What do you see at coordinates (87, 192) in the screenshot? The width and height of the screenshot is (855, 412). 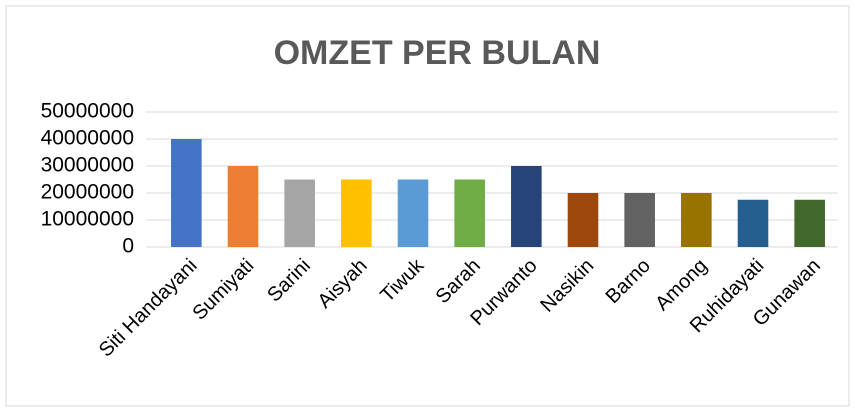 I see `y-tick-label: 20000000` at bounding box center [87, 192].